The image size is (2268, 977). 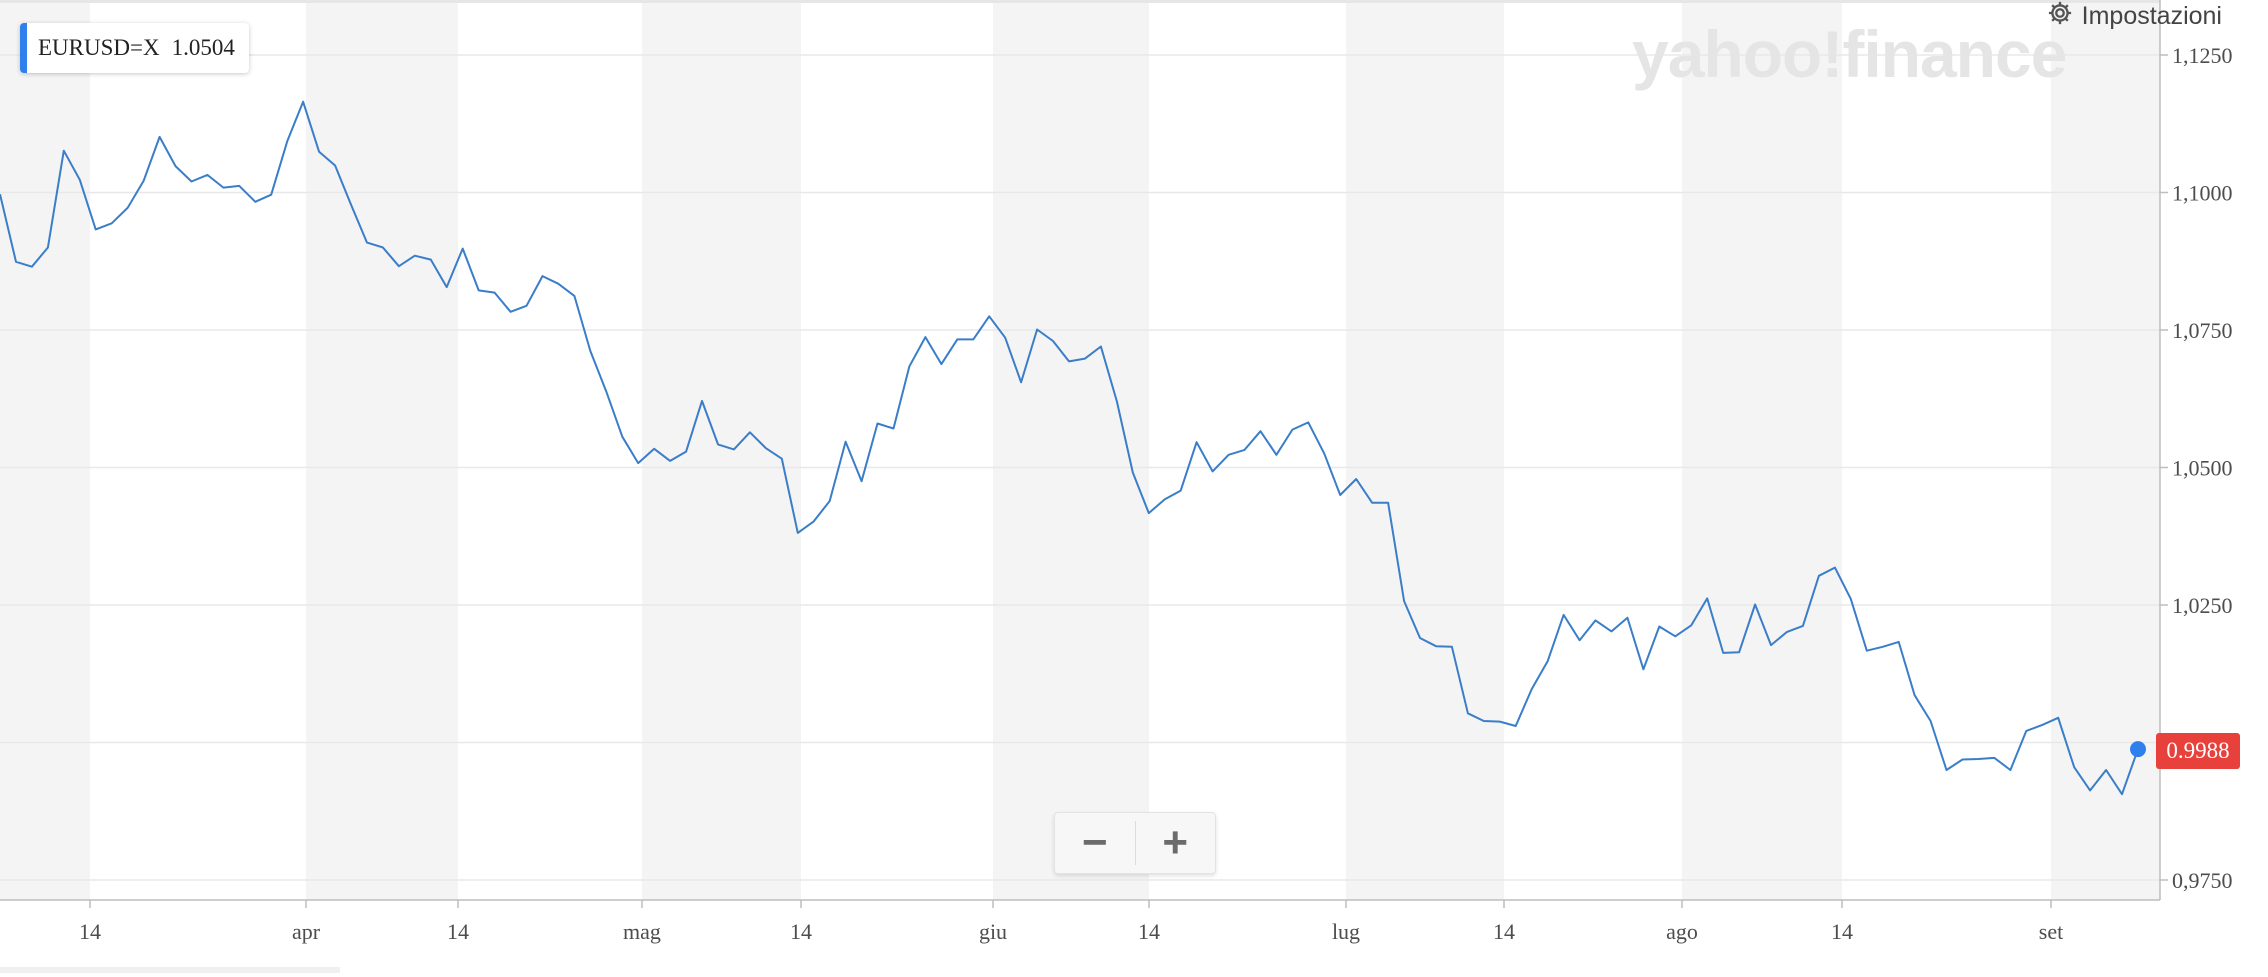 I want to click on y-tick-label: 1,0750, so click(x=2202, y=330).